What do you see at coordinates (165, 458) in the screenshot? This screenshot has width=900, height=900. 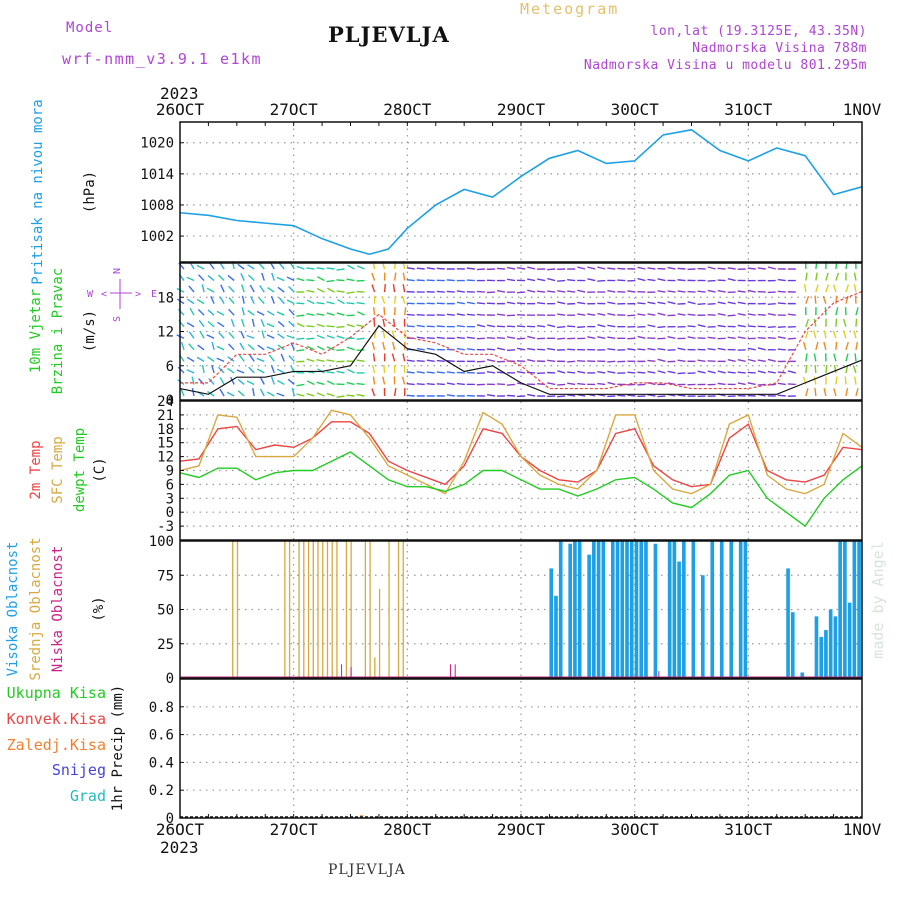 I see `temp-y-tick: 12` at bounding box center [165, 458].